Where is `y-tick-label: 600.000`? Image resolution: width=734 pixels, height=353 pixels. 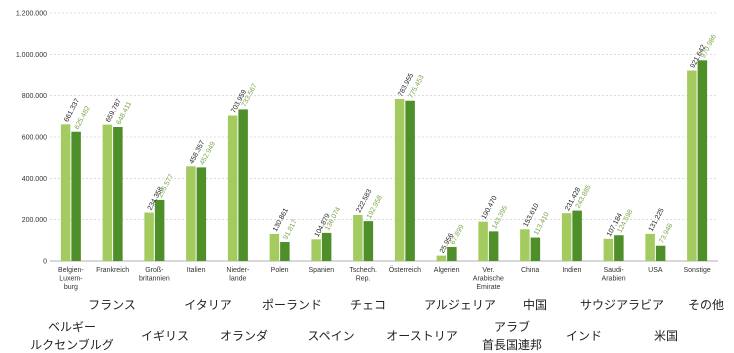 y-tick-label: 600.000 is located at coordinates (34, 138).